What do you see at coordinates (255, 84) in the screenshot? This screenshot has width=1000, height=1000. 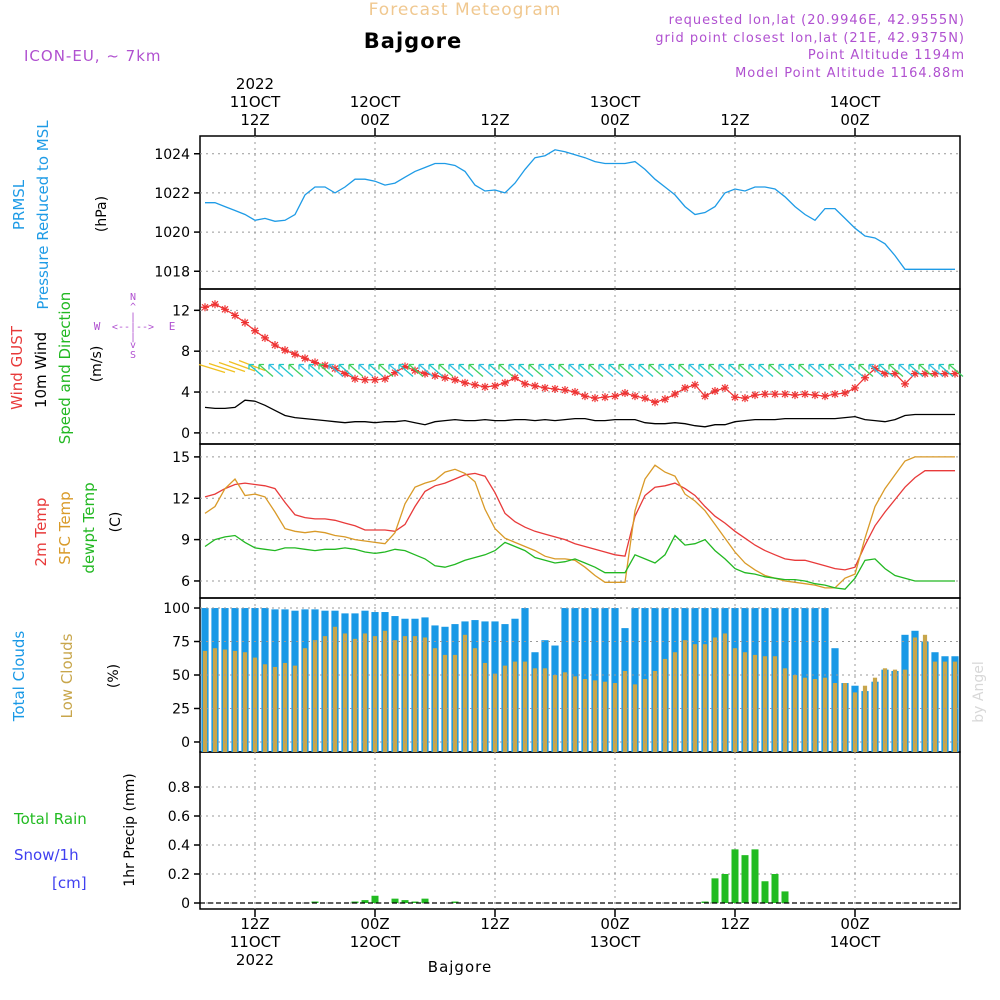 I see `top-time-label: 2022` at bounding box center [255, 84].